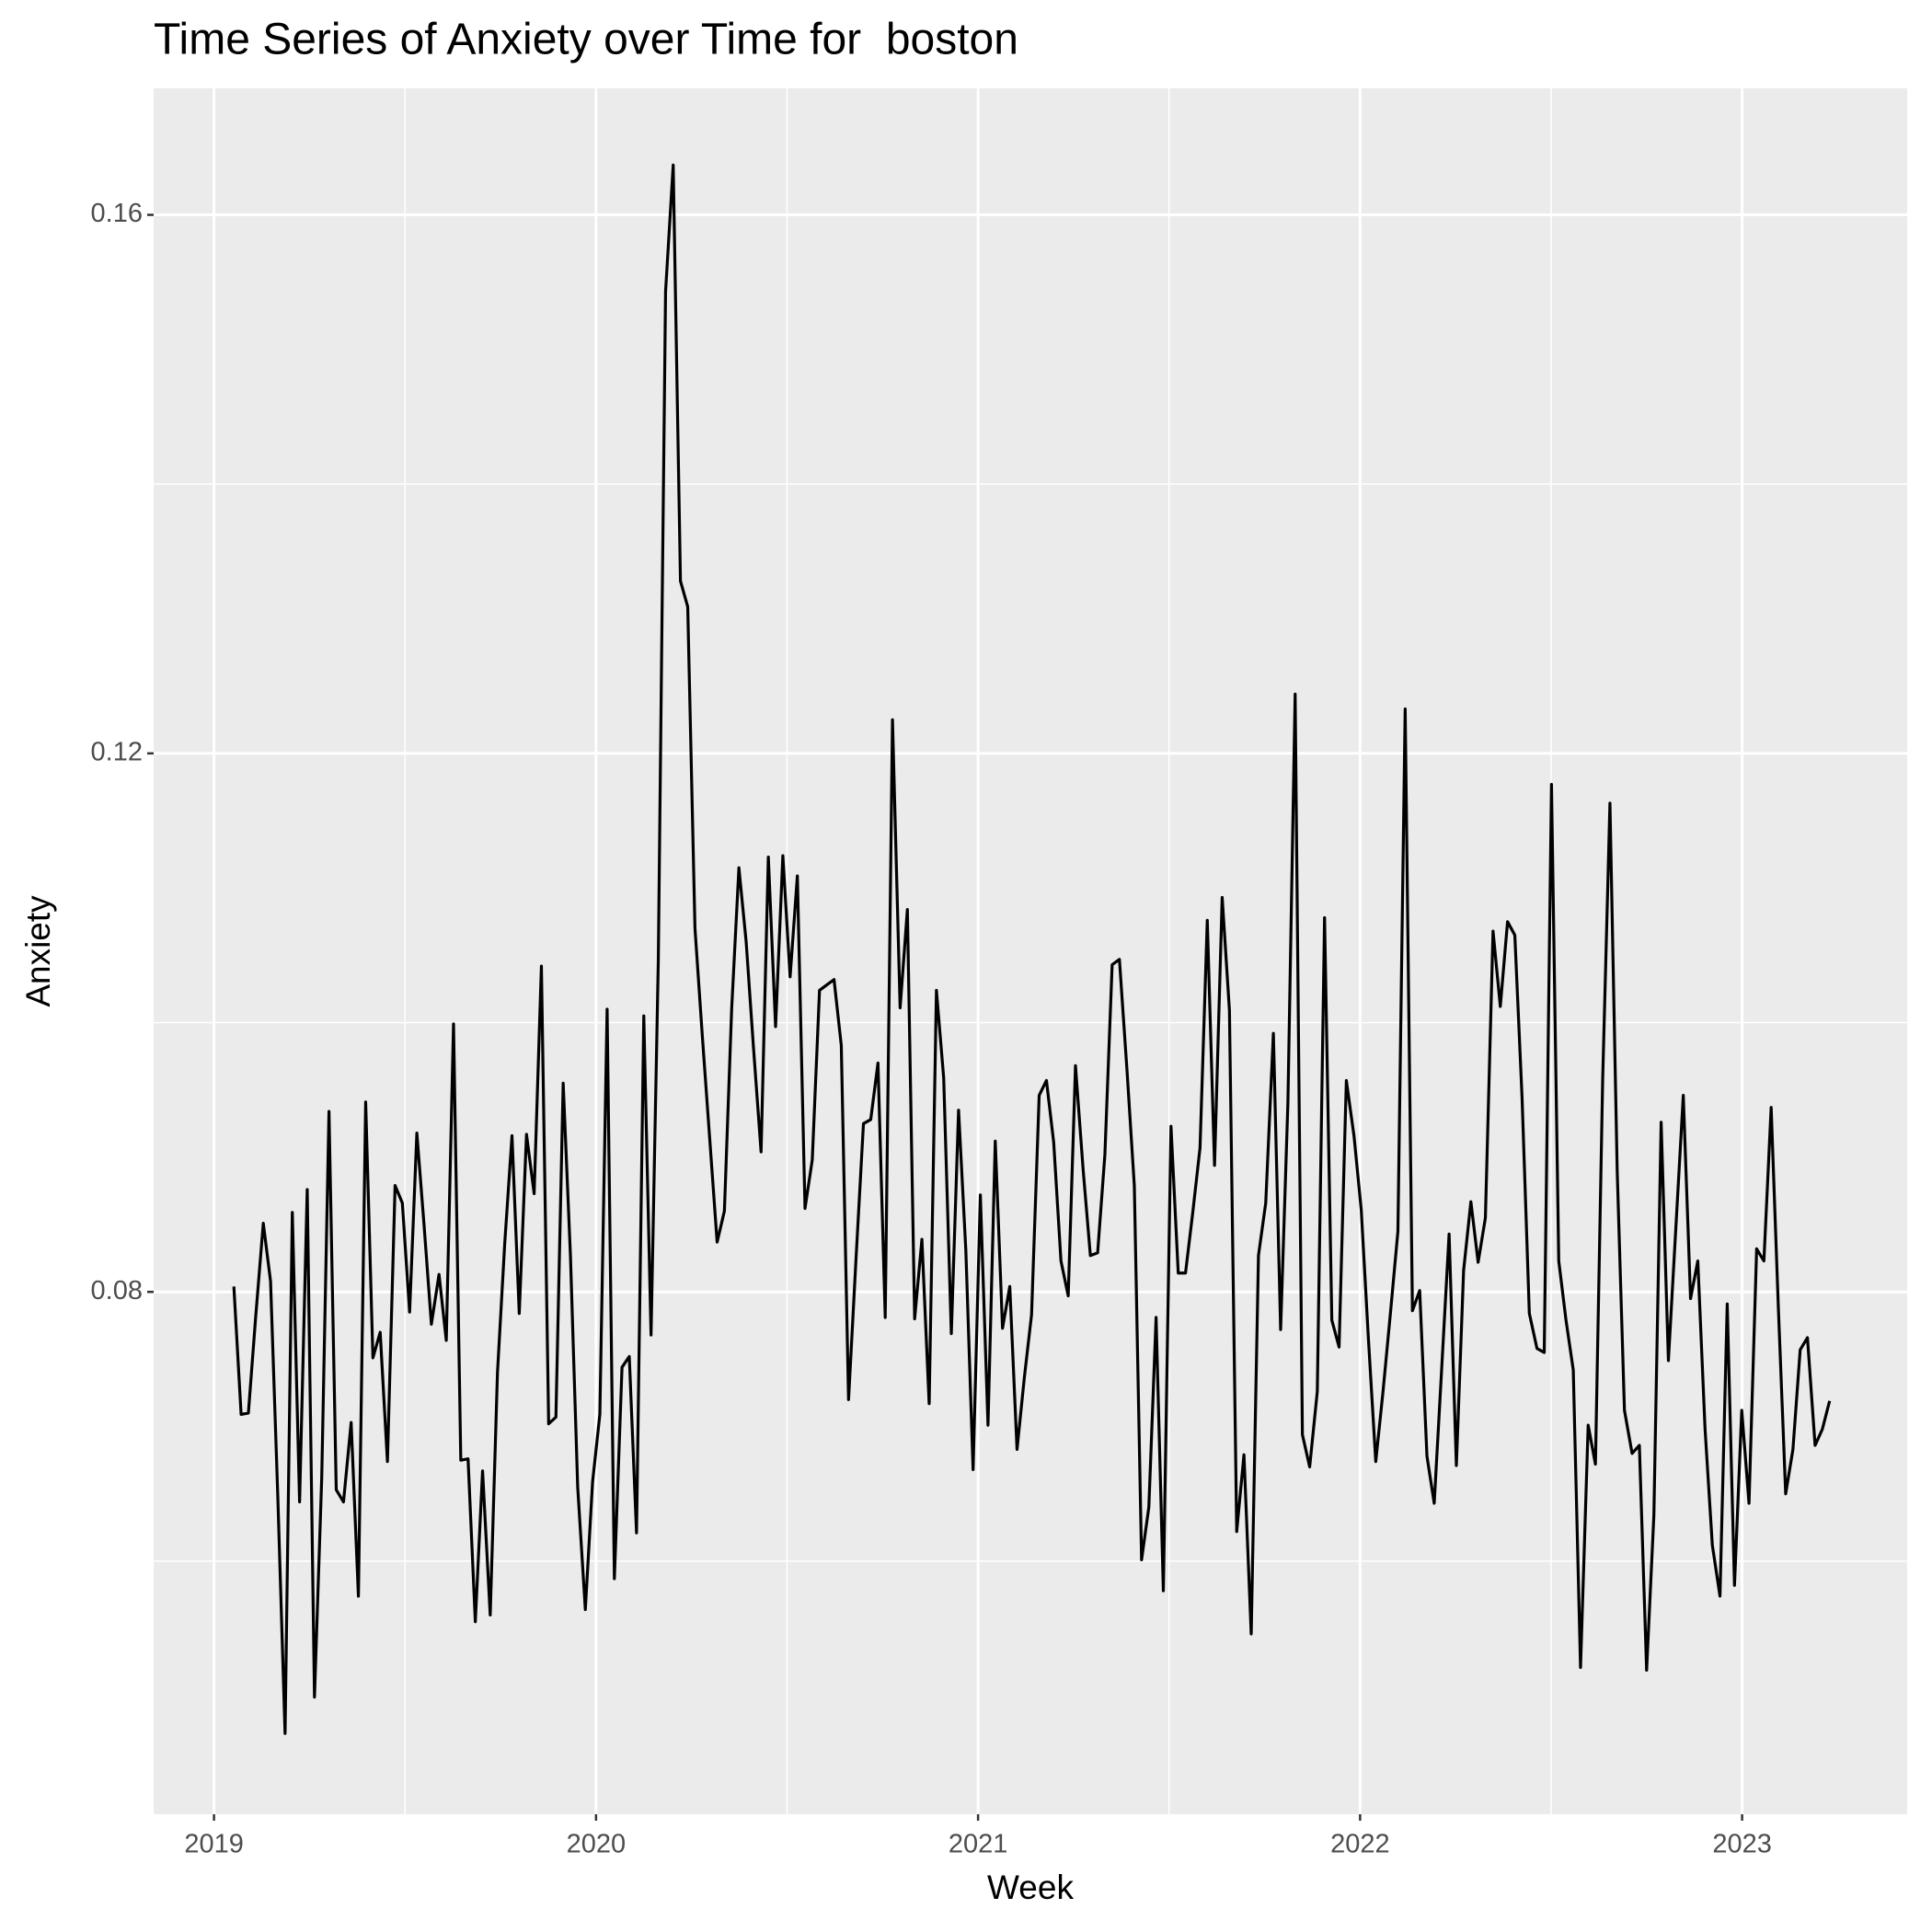 This screenshot has height=1932, width=1932. Describe the element at coordinates (597, 1844) in the screenshot. I see `x-tick-label: 2020` at that location.